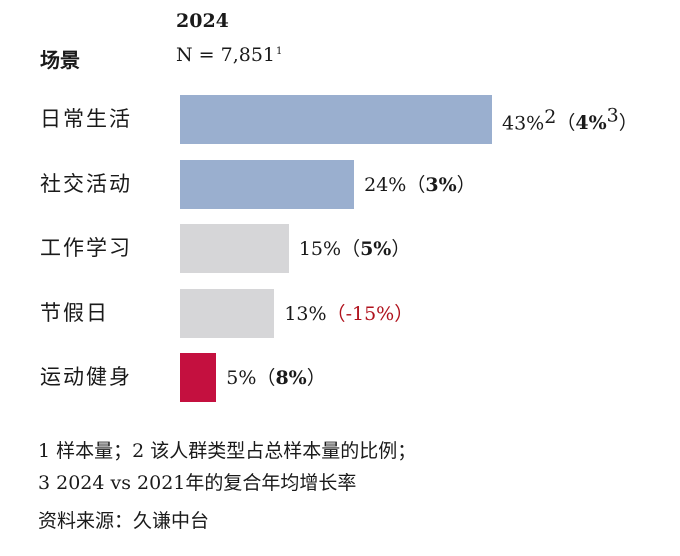 Image resolution: width=680 pixels, height=556 pixels. Describe the element at coordinates (86, 183) in the screenshot. I see `category-label: 社交活动` at that location.